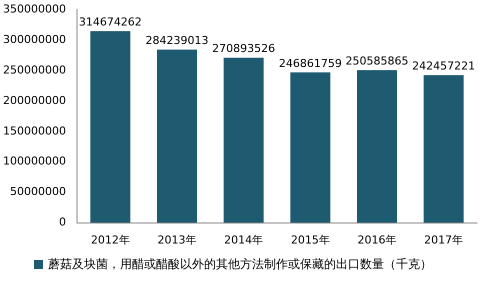 This screenshot has height=305, width=487. I want to click on data-label: 270893526, so click(244, 49).